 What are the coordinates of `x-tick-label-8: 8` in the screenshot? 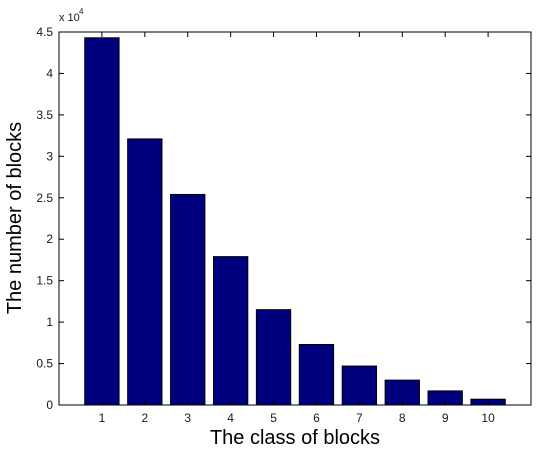 It's located at (402, 418).